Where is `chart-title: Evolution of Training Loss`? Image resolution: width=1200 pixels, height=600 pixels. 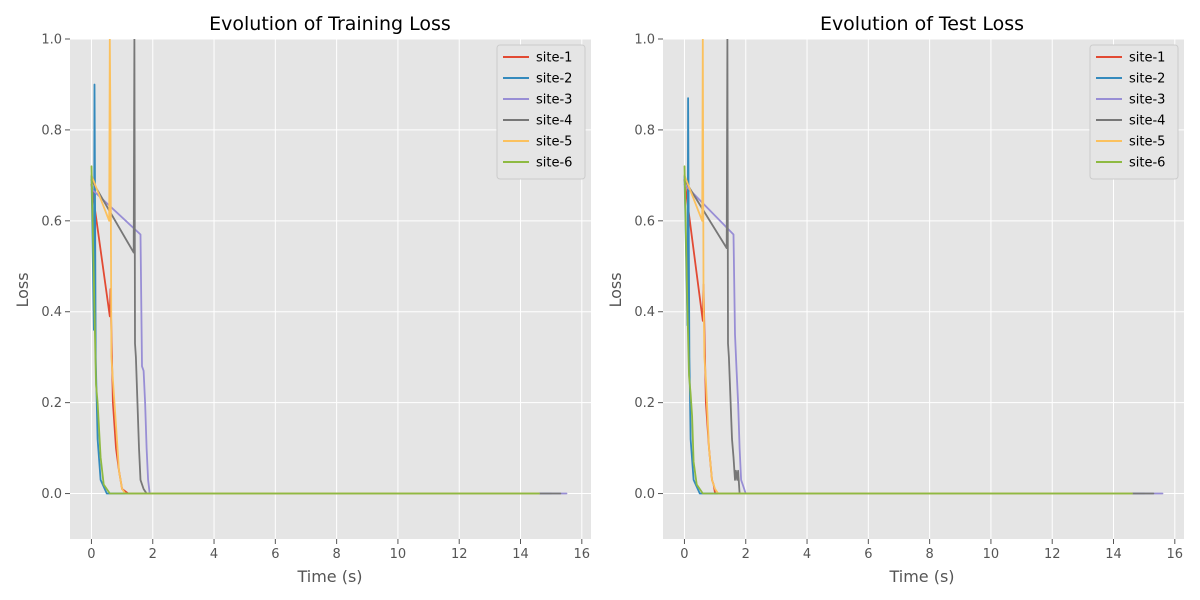 chart-title: Evolution of Training Loss is located at coordinates (330, 24).